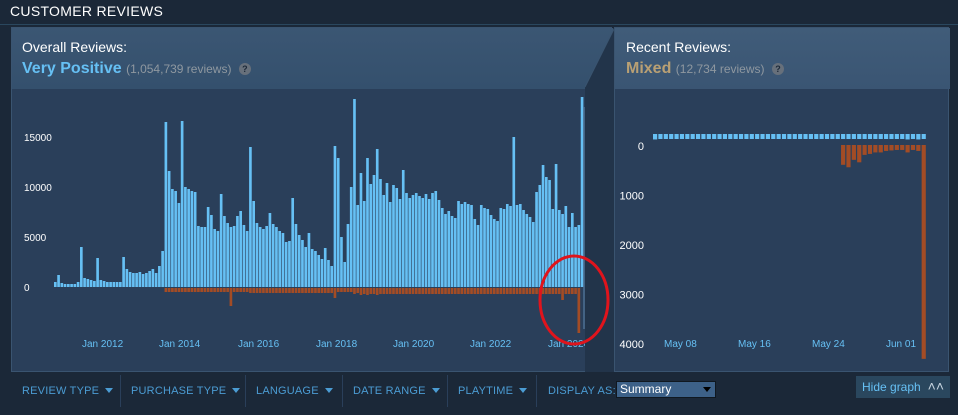 This screenshot has width=958, height=415. Describe the element at coordinates (68, 391) in the screenshot. I see `filter-review-type: REVIEW TYPE` at that location.